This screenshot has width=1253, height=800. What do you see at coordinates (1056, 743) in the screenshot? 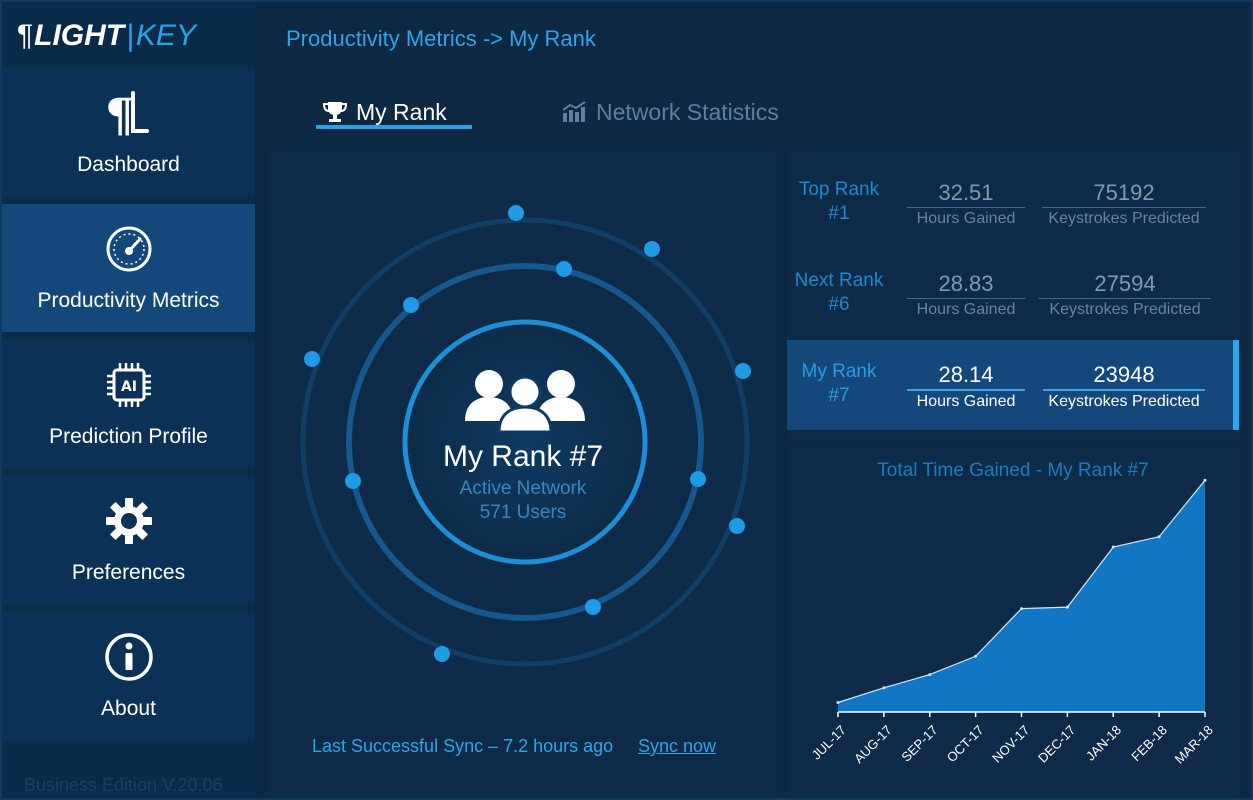
I see `x-tick-label: DEC-17` at bounding box center [1056, 743].